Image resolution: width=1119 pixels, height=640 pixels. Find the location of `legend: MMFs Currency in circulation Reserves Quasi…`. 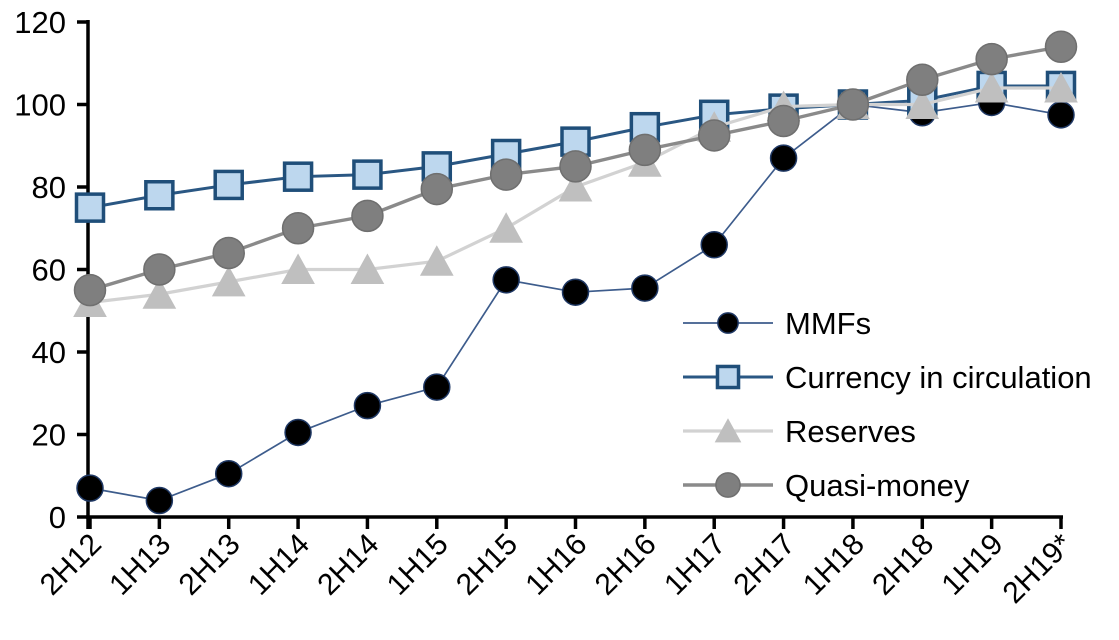

legend: MMFs Currency in circulation Reserves Quasi… is located at coordinates (887, 404).